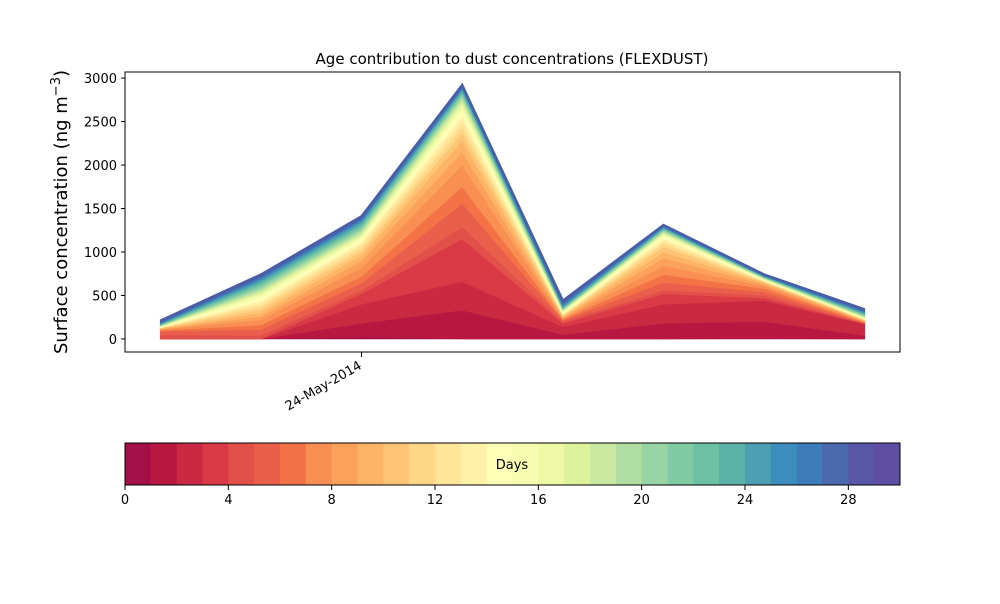 The height and width of the screenshot is (604, 1000). What do you see at coordinates (745, 500) in the screenshot?
I see `colorbar-tick-label: 24` at bounding box center [745, 500].